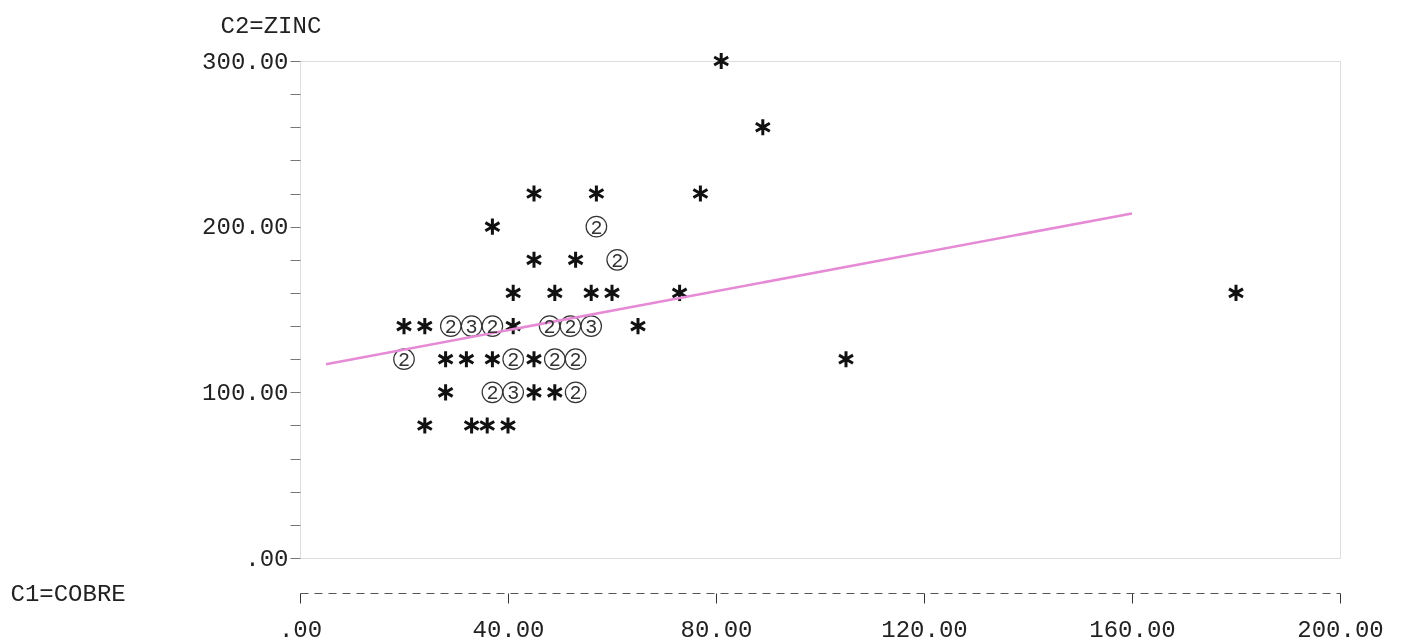 The width and height of the screenshot is (1405, 642). Describe the element at coordinates (716, 629) in the screenshot. I see `x-tick-label: 80.00` at that location.